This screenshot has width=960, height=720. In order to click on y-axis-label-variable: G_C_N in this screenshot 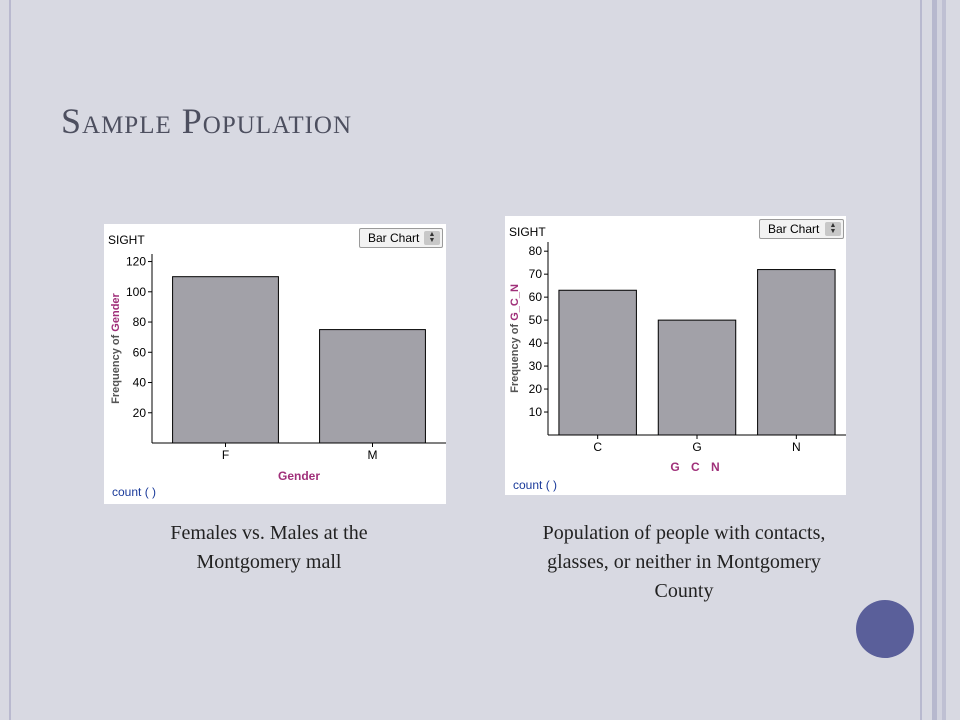, I will do `click(515, 302)`.